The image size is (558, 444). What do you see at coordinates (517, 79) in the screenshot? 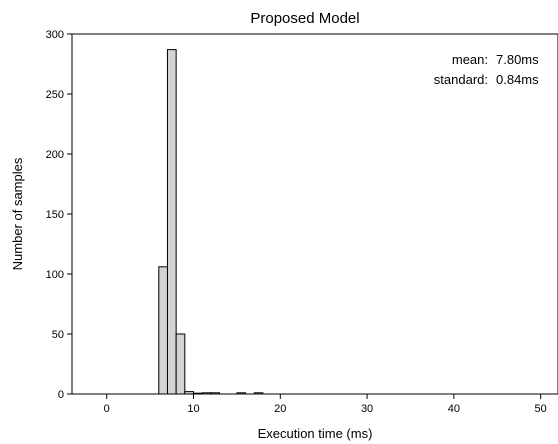
I see `std-value: 0.84ms` at bounding box center [517, 79].